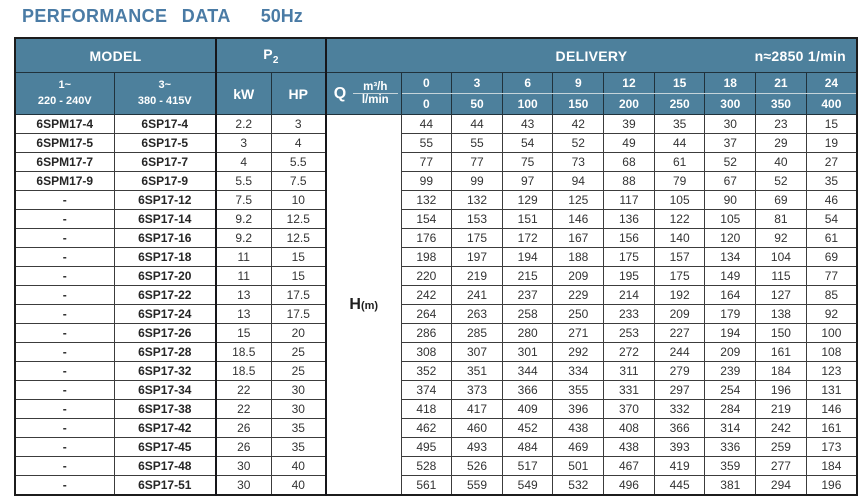  I want to click on hp-cell: 12.5, so click(298, 238).